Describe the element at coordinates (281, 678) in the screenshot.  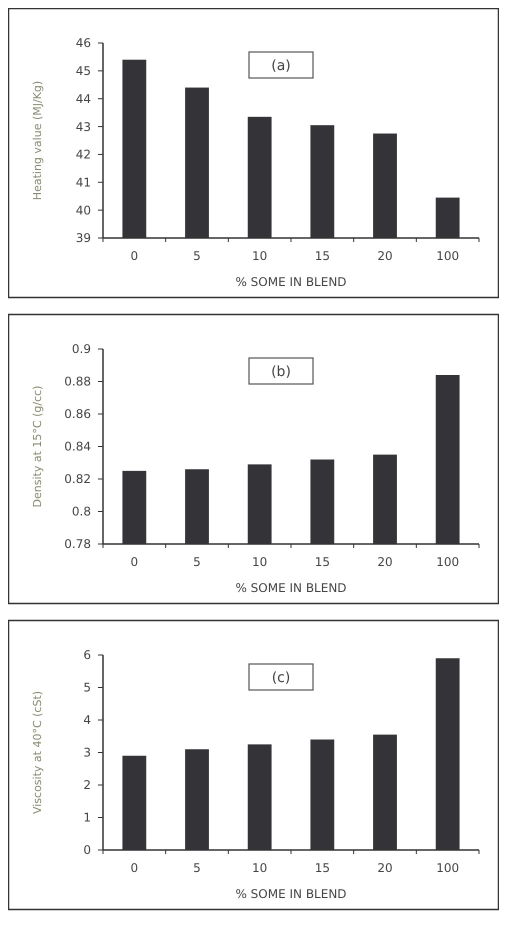
I see `annotation: (c)` at that location.